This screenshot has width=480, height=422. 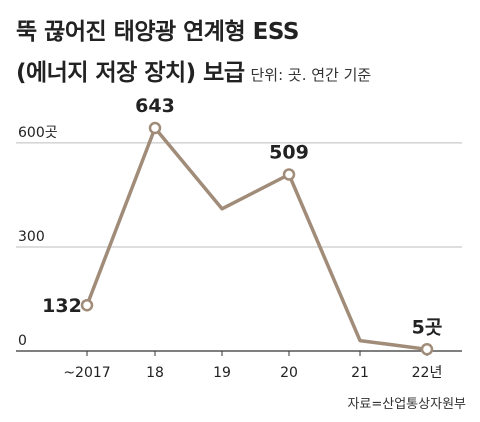 I want to click on data-label-3: 509, so click(x=289, y=152).